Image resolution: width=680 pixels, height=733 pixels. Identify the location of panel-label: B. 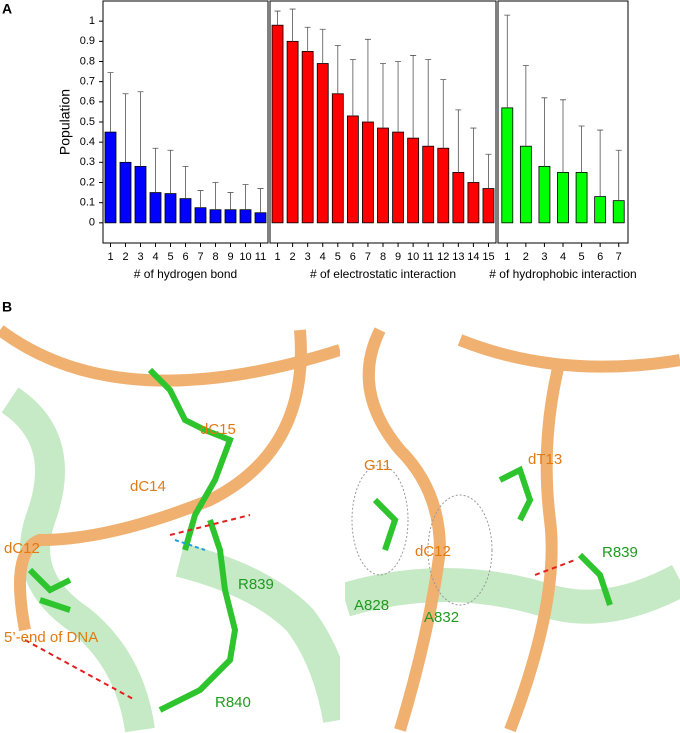
(7, 307).